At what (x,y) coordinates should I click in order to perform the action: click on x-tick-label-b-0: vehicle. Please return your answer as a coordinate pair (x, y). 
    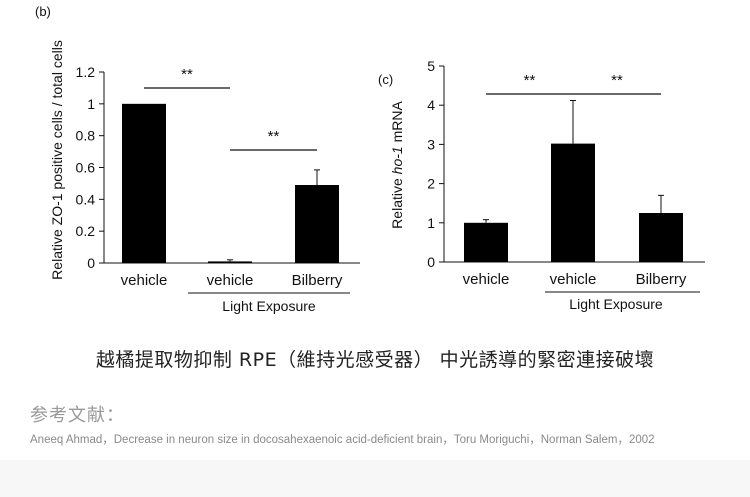
    Looking at the image, I should click on (144, 280).